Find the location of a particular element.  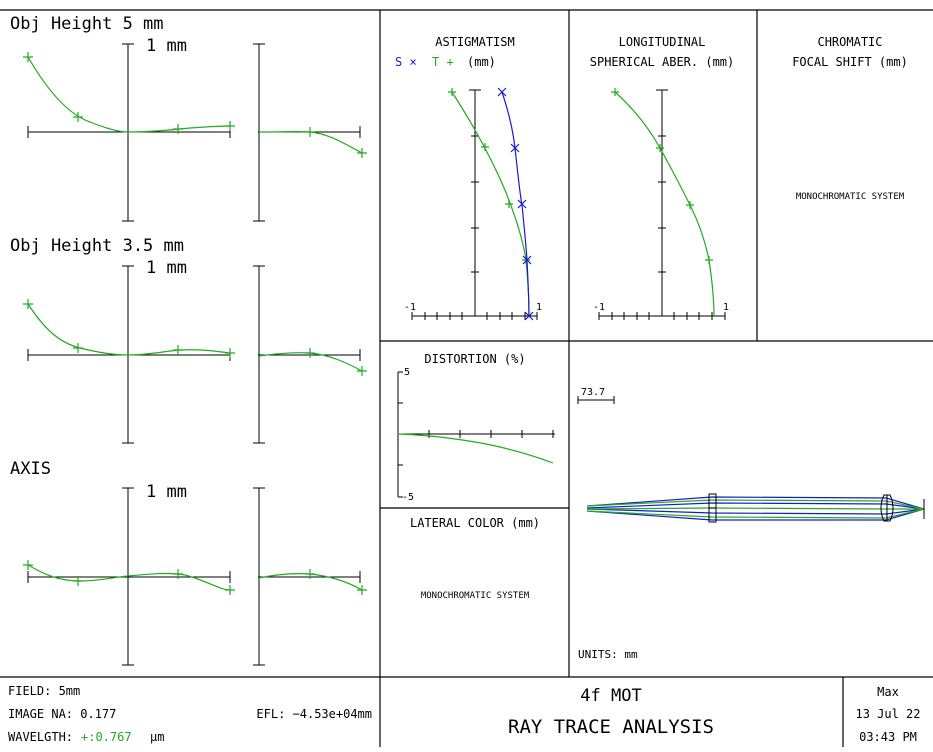

longitudinal-panel: LONGITUDINAL SPHERICAL ABER. (mm) -1 1 is located at coordinates (662, 177).